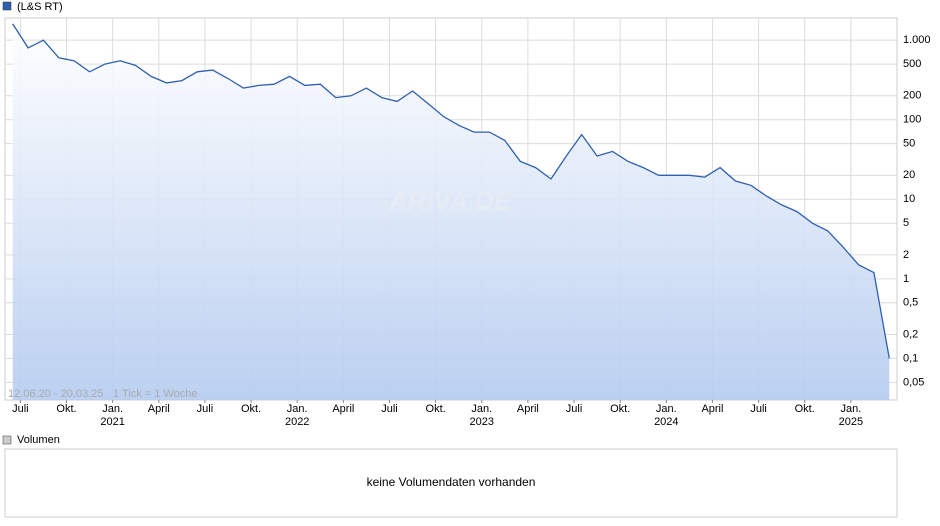  I want to click on y-tick-label: 1.000, so click(917, 40).